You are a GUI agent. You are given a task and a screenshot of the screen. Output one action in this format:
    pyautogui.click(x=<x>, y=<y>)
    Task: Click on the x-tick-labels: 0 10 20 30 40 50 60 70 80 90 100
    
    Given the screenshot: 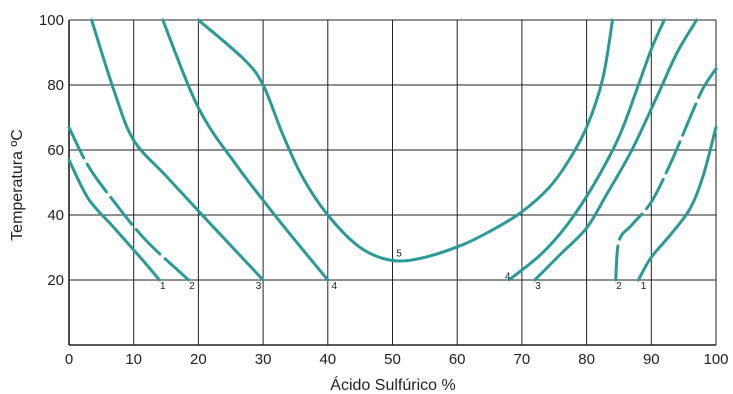 What is the action you would take?
    pyautogui.click(x=397, y=359)
    